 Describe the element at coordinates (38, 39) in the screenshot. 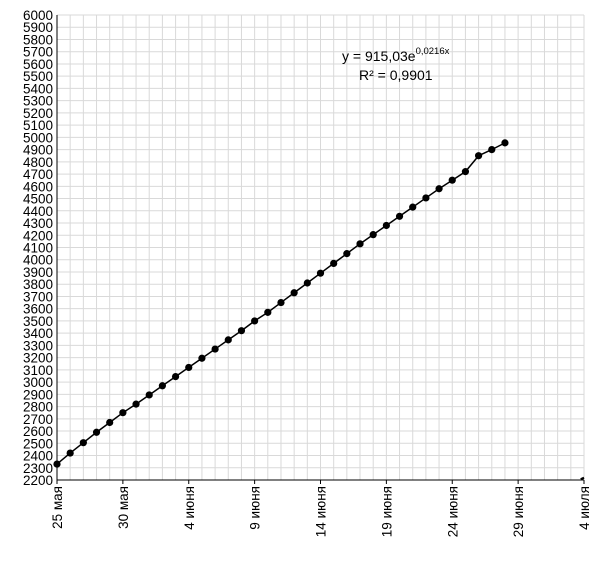

I see `y-tick-label: 5800` at that location.